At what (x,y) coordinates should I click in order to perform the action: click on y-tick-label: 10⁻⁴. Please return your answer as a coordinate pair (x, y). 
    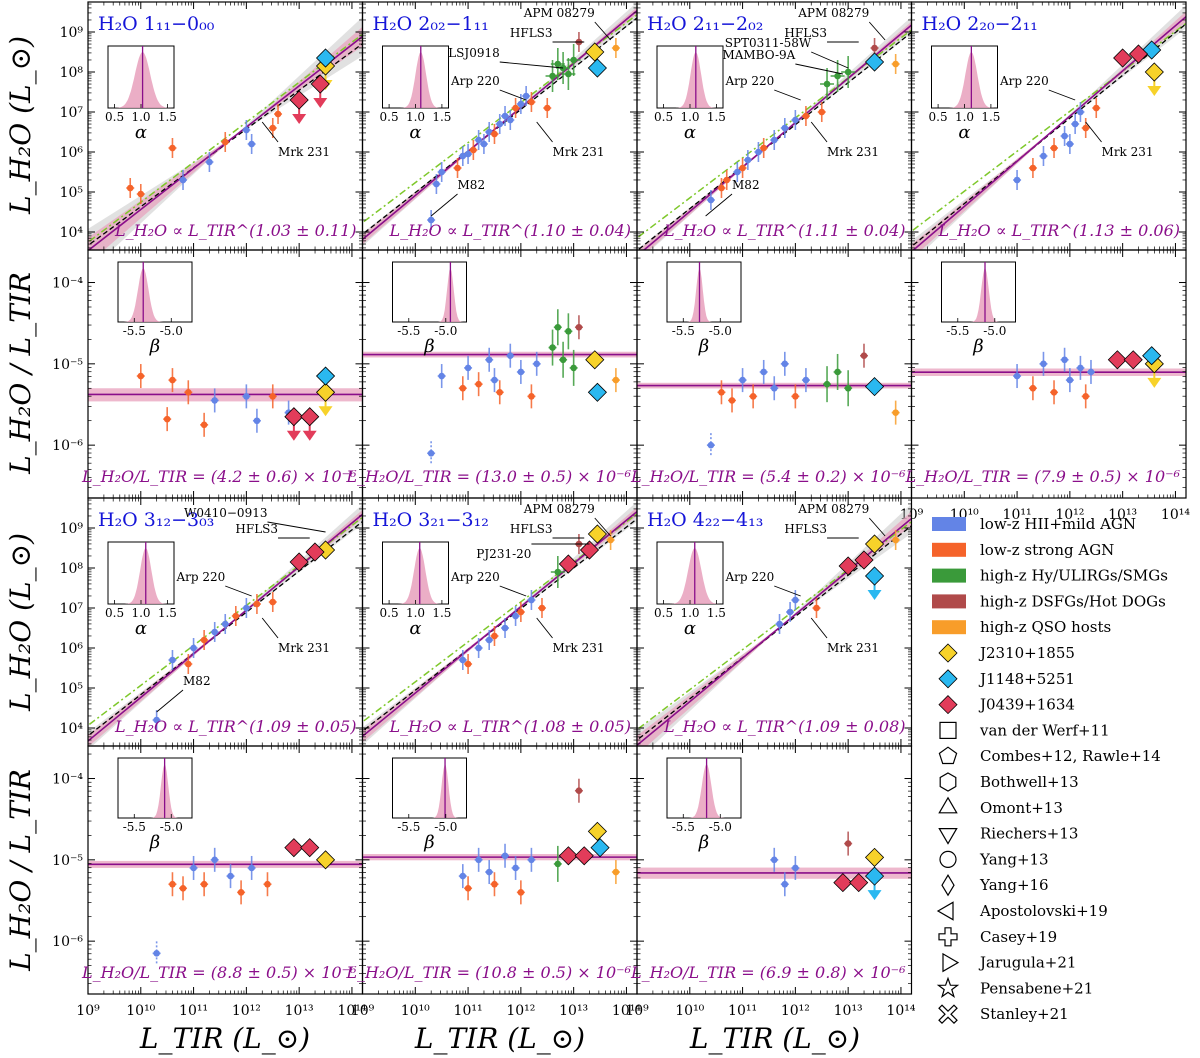
    Looking at the image, I should click on (67, 780).